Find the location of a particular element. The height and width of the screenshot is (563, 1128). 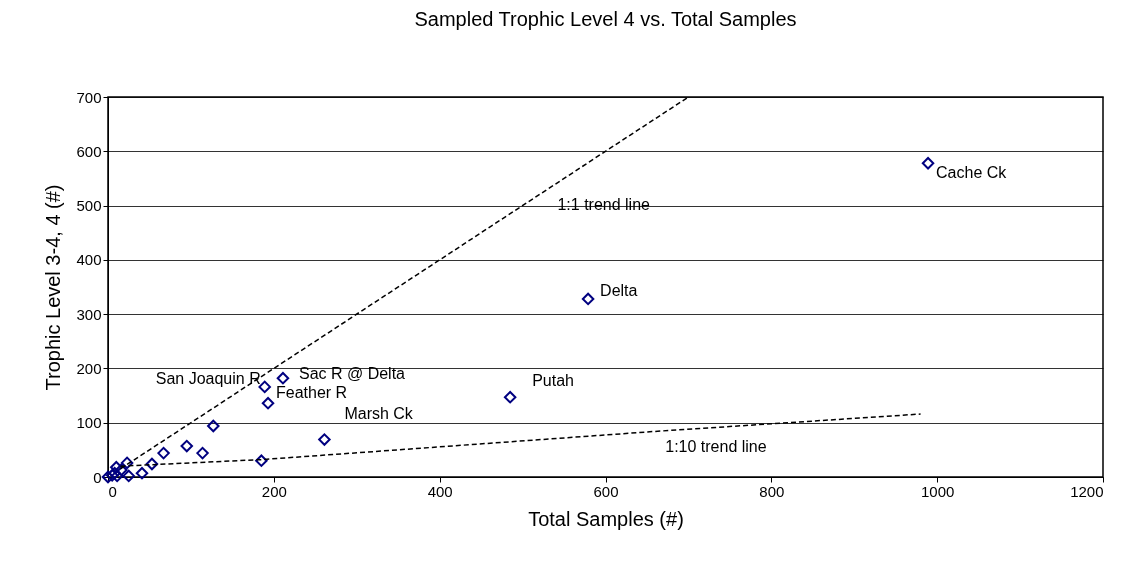

y-tick-label: 400 is located at coordinates (89, 260).